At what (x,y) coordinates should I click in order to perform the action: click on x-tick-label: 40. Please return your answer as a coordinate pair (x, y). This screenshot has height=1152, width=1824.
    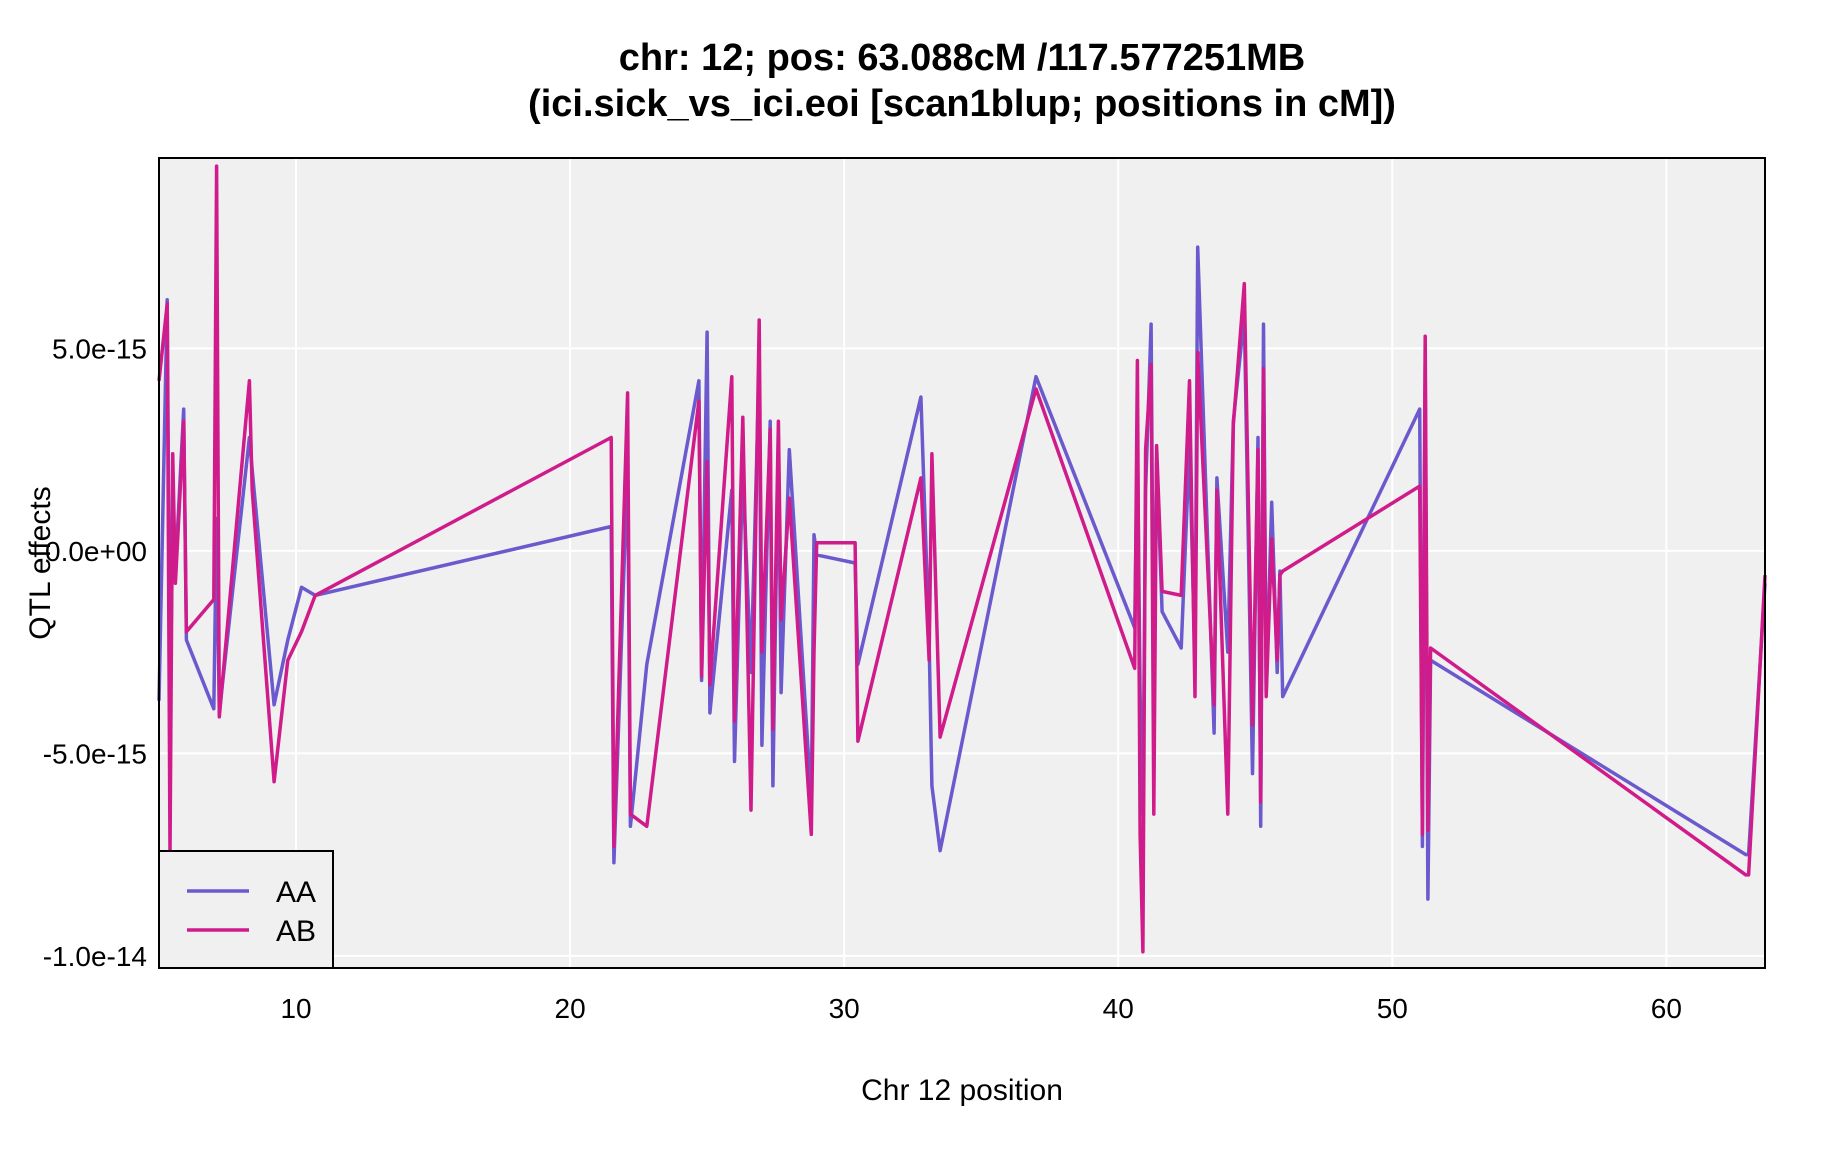
    Looking at the image, I should click on (1118, 1008).